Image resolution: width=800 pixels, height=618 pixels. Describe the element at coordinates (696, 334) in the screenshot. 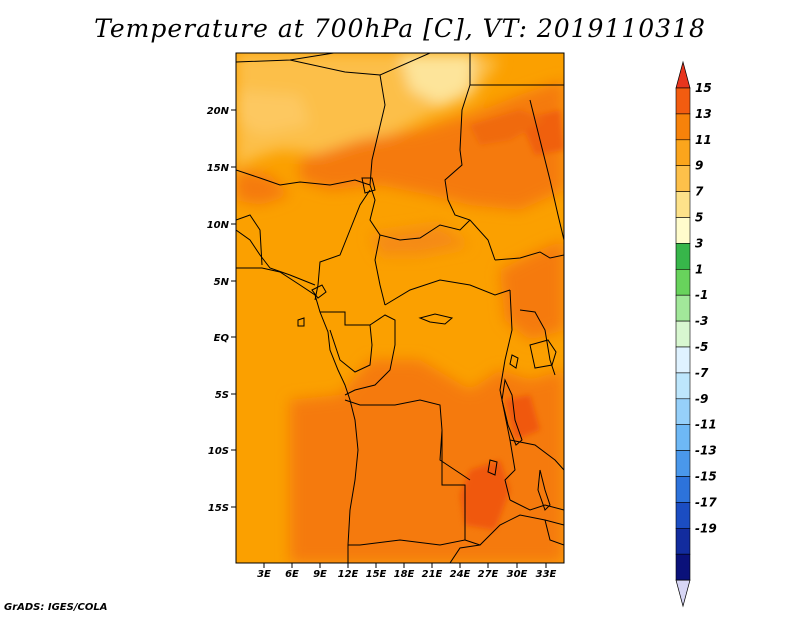

I see `colorbar: 15 13 11 9 7 5 3 1 -1 -3 -5 -7 -9 -11 -13 -15 -17 -19` at that location.